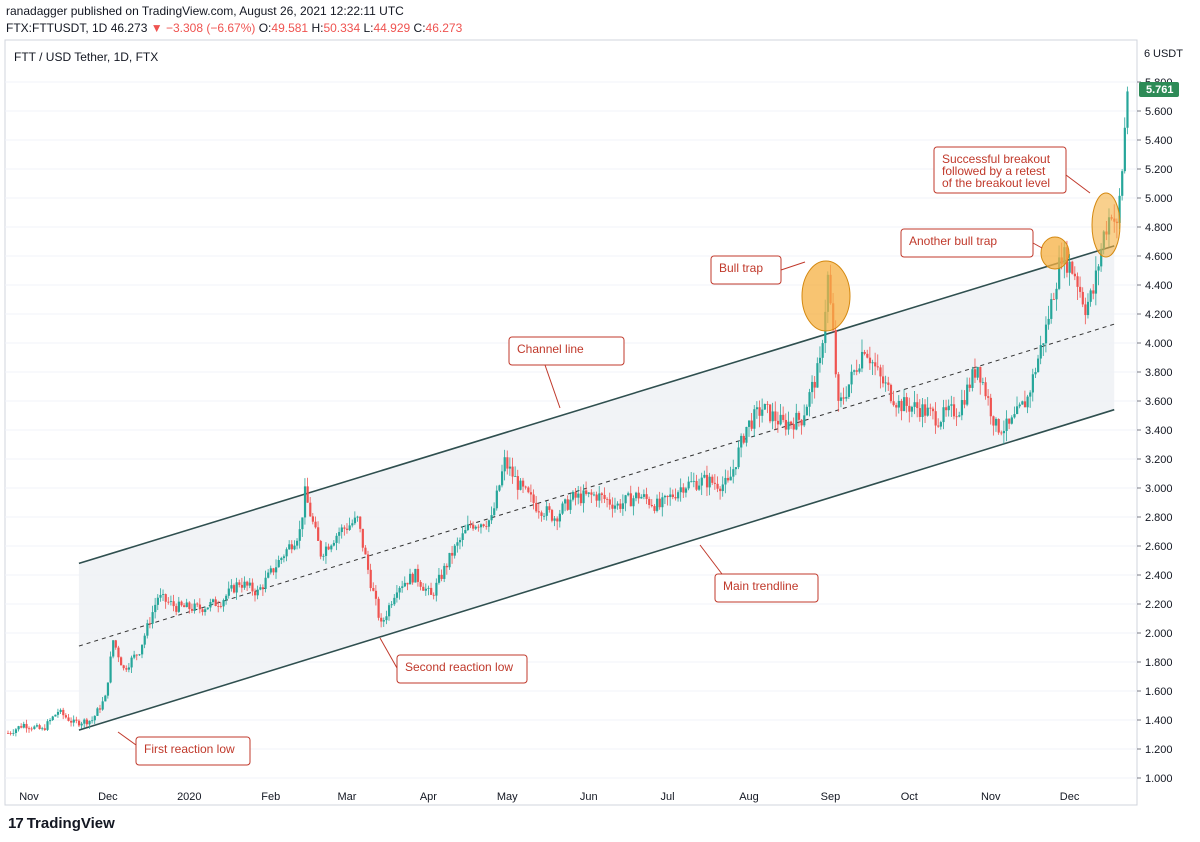 This screenshot has width=1200, height=842. Describe the element at coordinates (184, 748) in the screenshot. I see `annotation-first-reaction-low: First reaction low` at that location.